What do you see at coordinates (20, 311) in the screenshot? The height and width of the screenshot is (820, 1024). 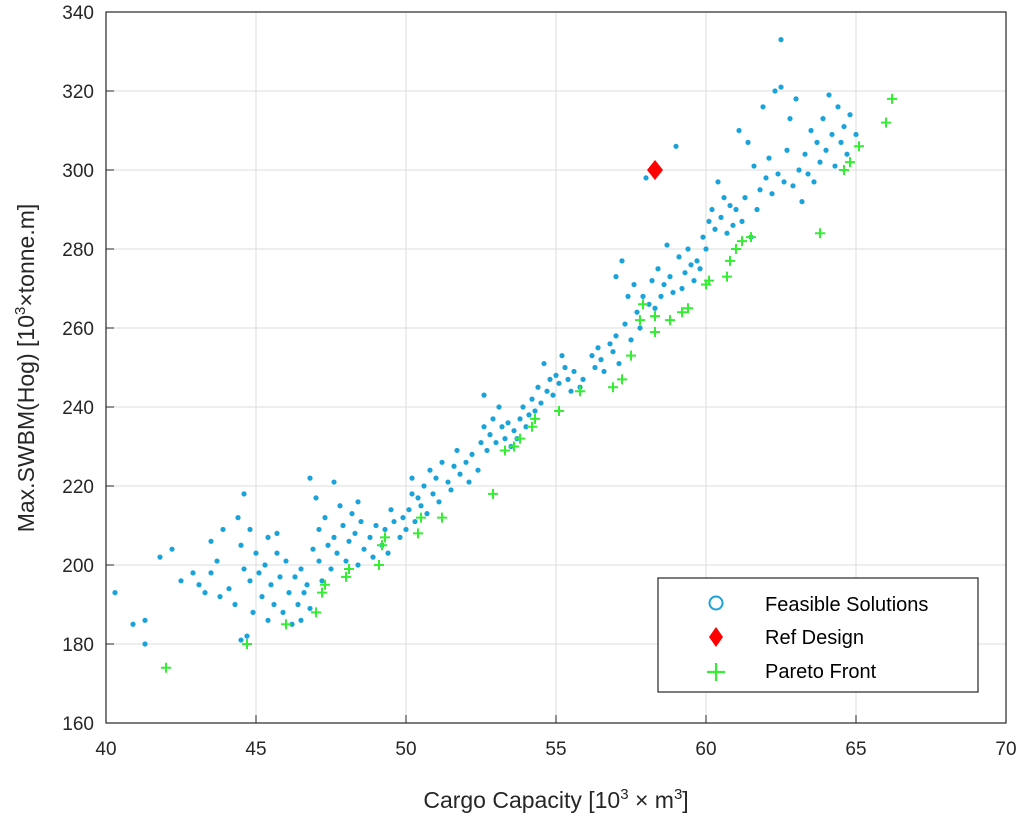 I see `y-axis-label-sup: 3` at bounding box center [20, 311].